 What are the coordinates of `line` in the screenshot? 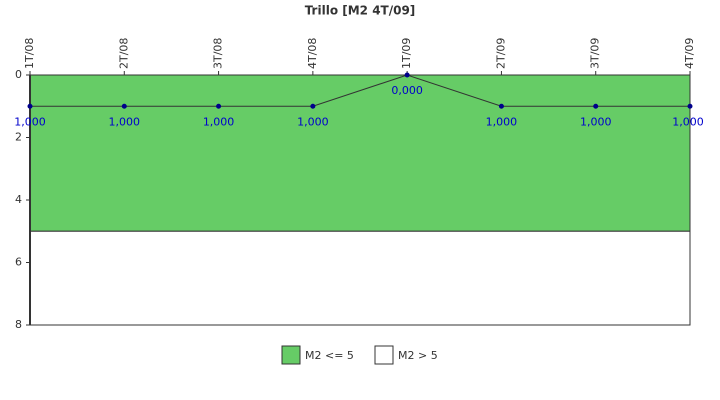 It's located at (360, 90).